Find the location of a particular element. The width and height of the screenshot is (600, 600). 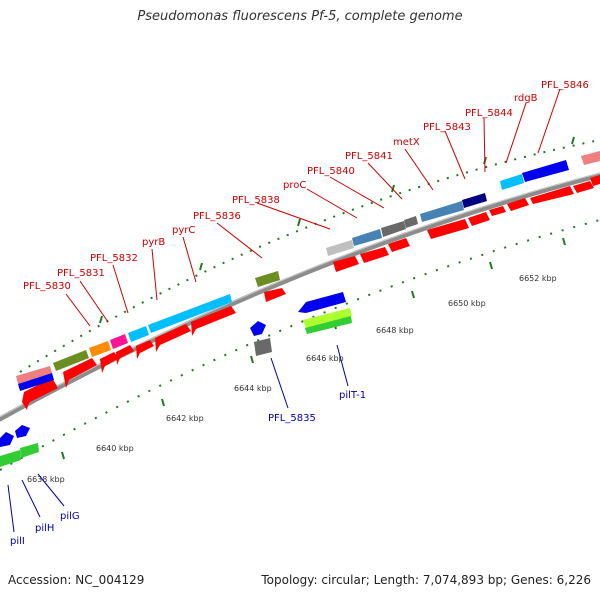

gene-label-pfl5830: PFL_5830 is located at coordinates (47, 286).